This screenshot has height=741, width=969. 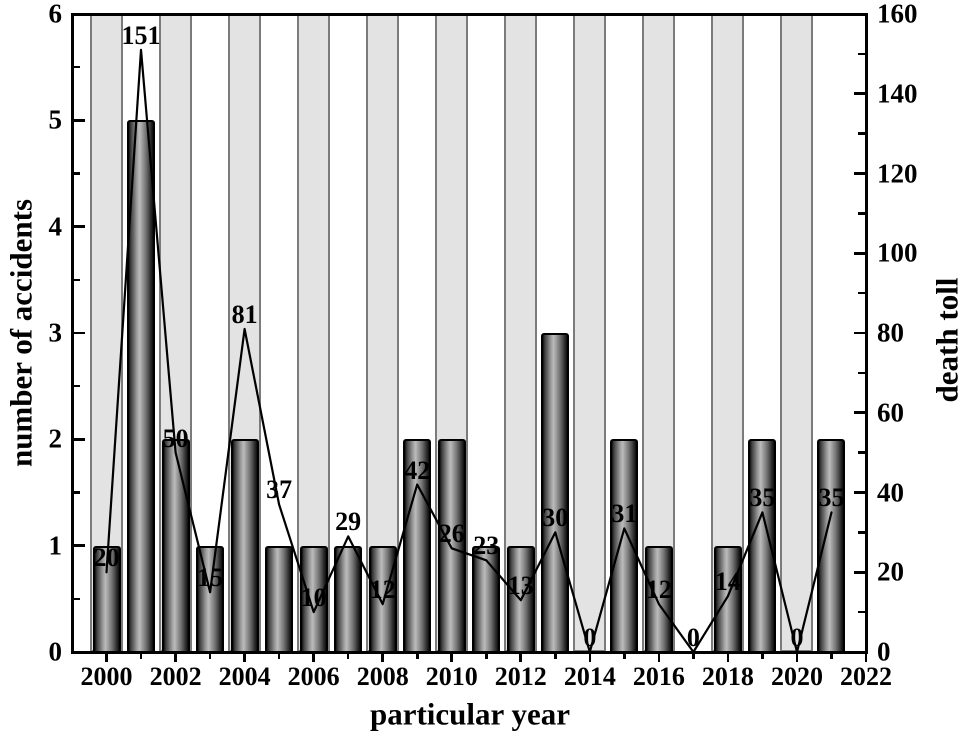 What do you see at coordinates (106, 558) in the screenshot?
I see `death-toll-label-2000: 20` at bounding box center [106, 558].